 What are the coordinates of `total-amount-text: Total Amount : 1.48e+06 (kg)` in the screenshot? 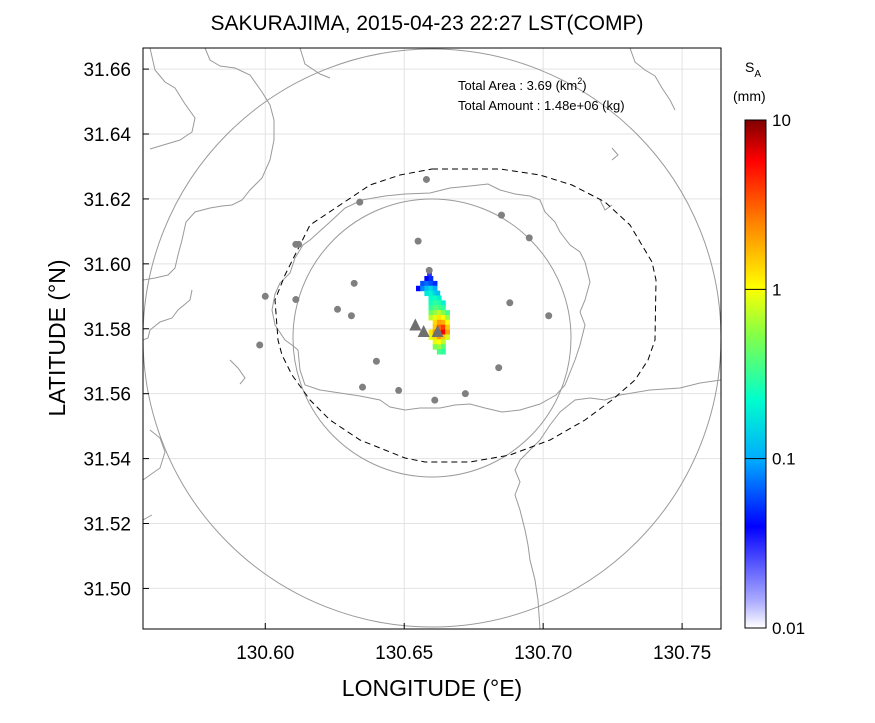 It's located at (541, 105).